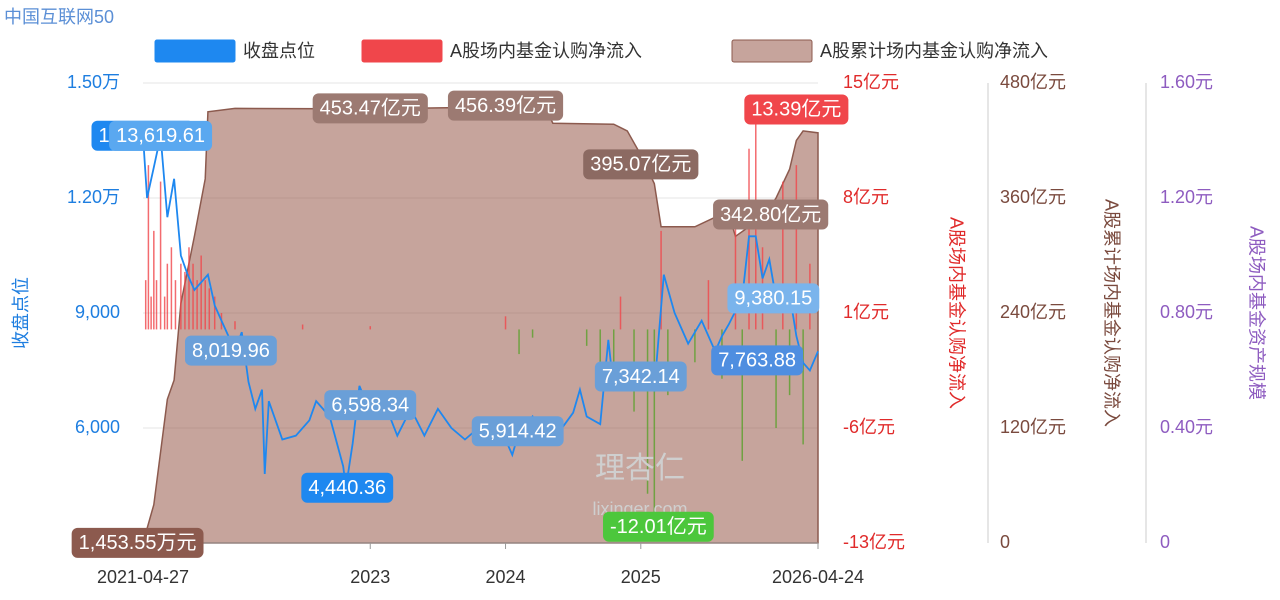 This screenshot has width=1280, height=600. What do you see at coordinates (866, 197) in the screenshot?
I see `y2-tick-label: 8亿元` at bounding box center [866, 197].